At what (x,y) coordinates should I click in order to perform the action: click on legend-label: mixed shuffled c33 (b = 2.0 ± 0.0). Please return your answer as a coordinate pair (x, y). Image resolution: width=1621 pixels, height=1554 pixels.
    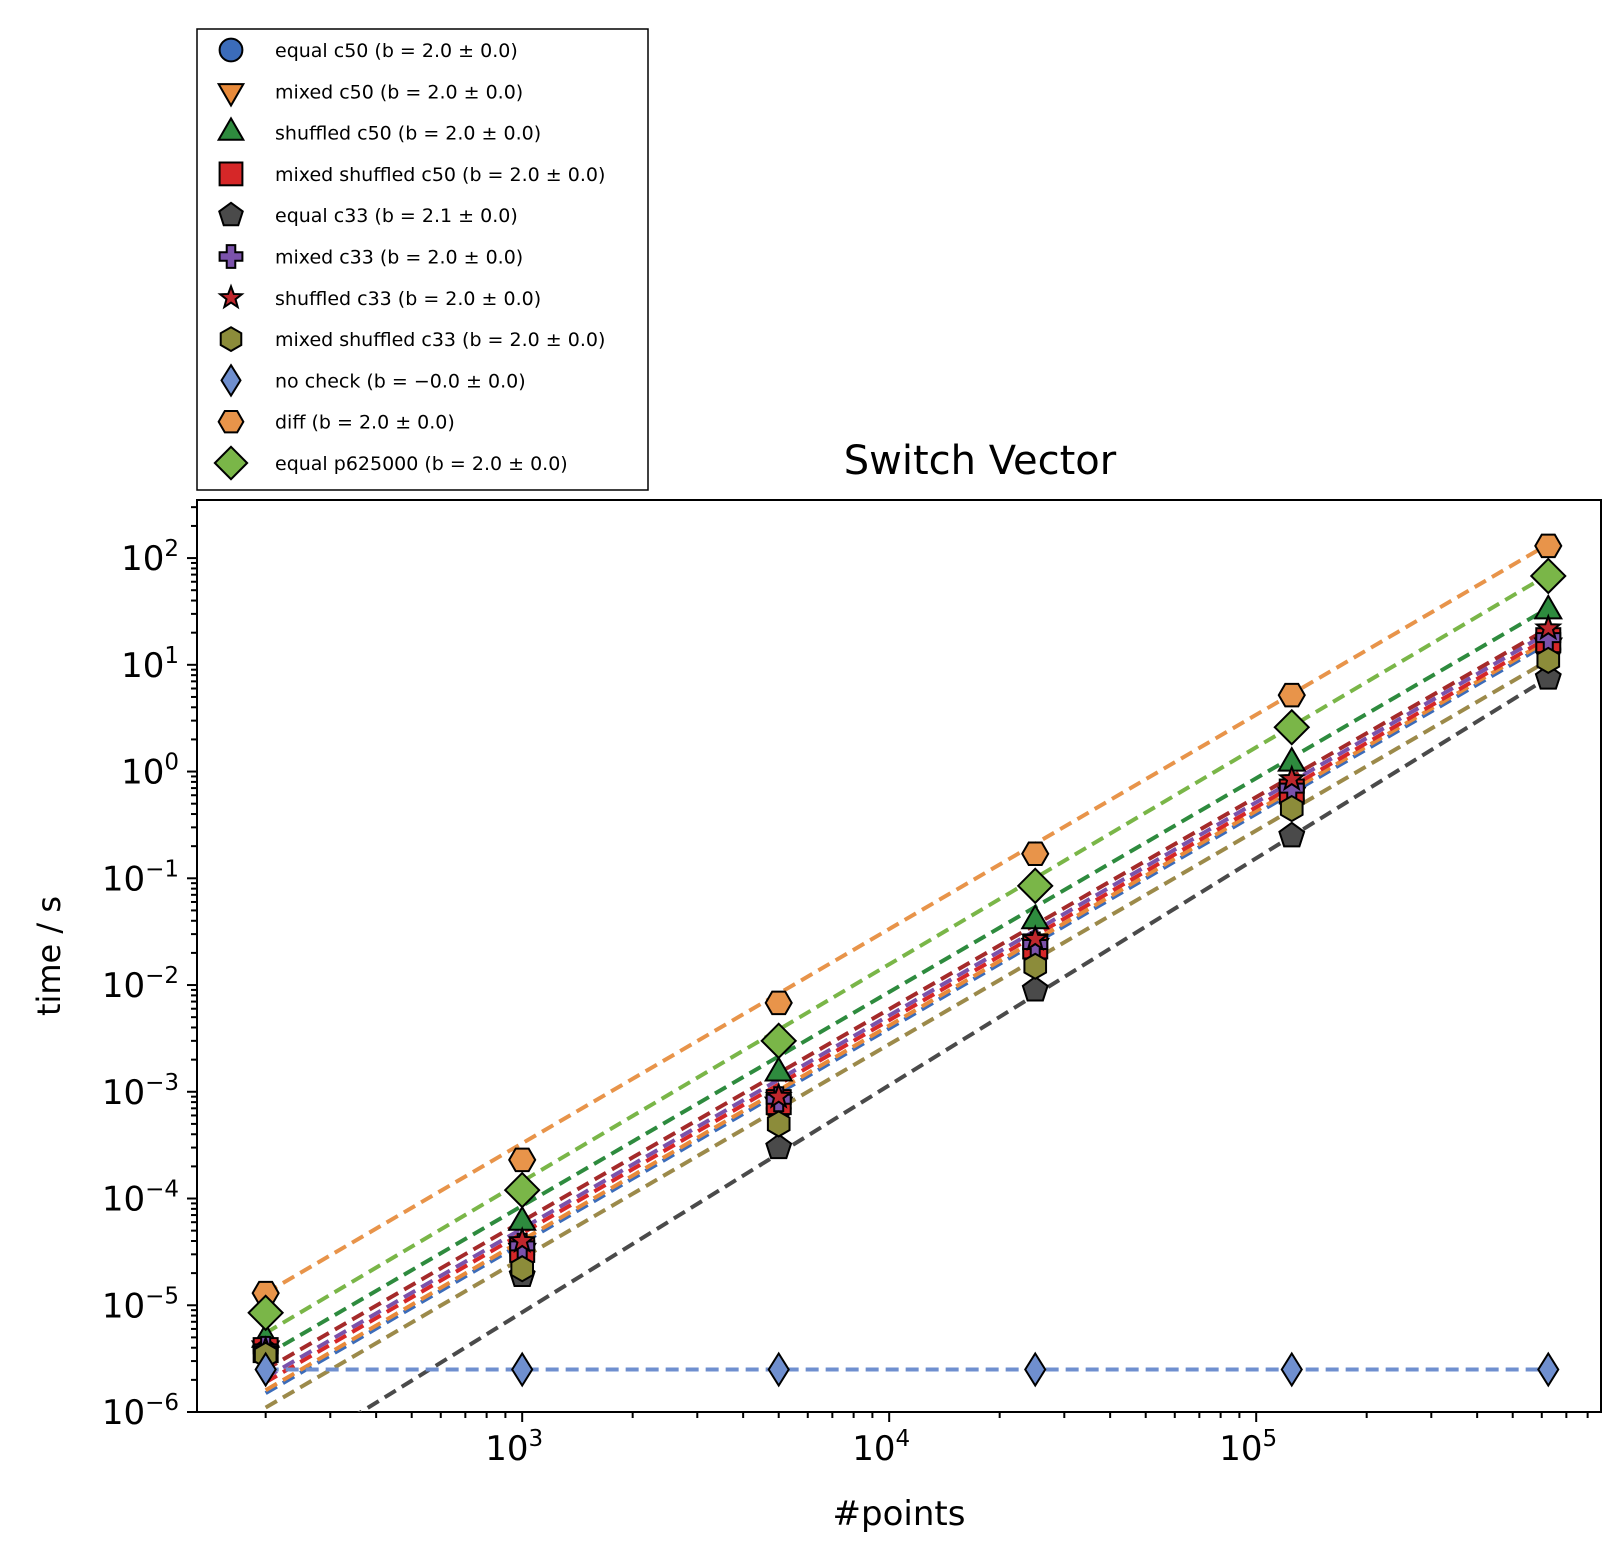
    Looking at the image, I should click on (440, 340).